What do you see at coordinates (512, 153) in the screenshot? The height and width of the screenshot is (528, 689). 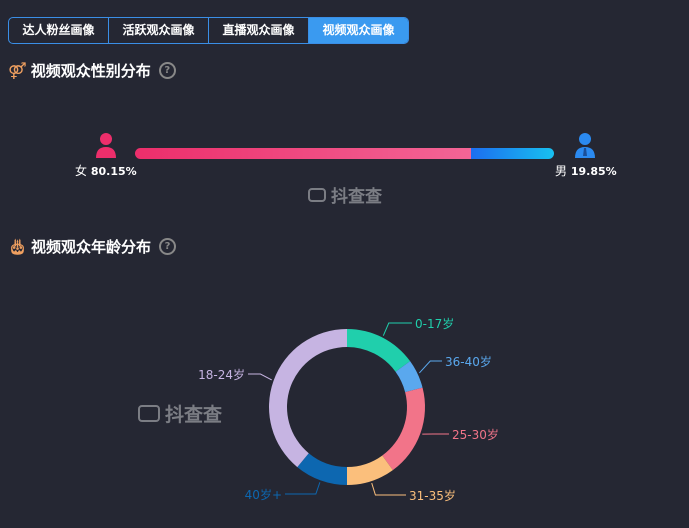 I see `male-bar-segment` at bounding box center [512, 153].